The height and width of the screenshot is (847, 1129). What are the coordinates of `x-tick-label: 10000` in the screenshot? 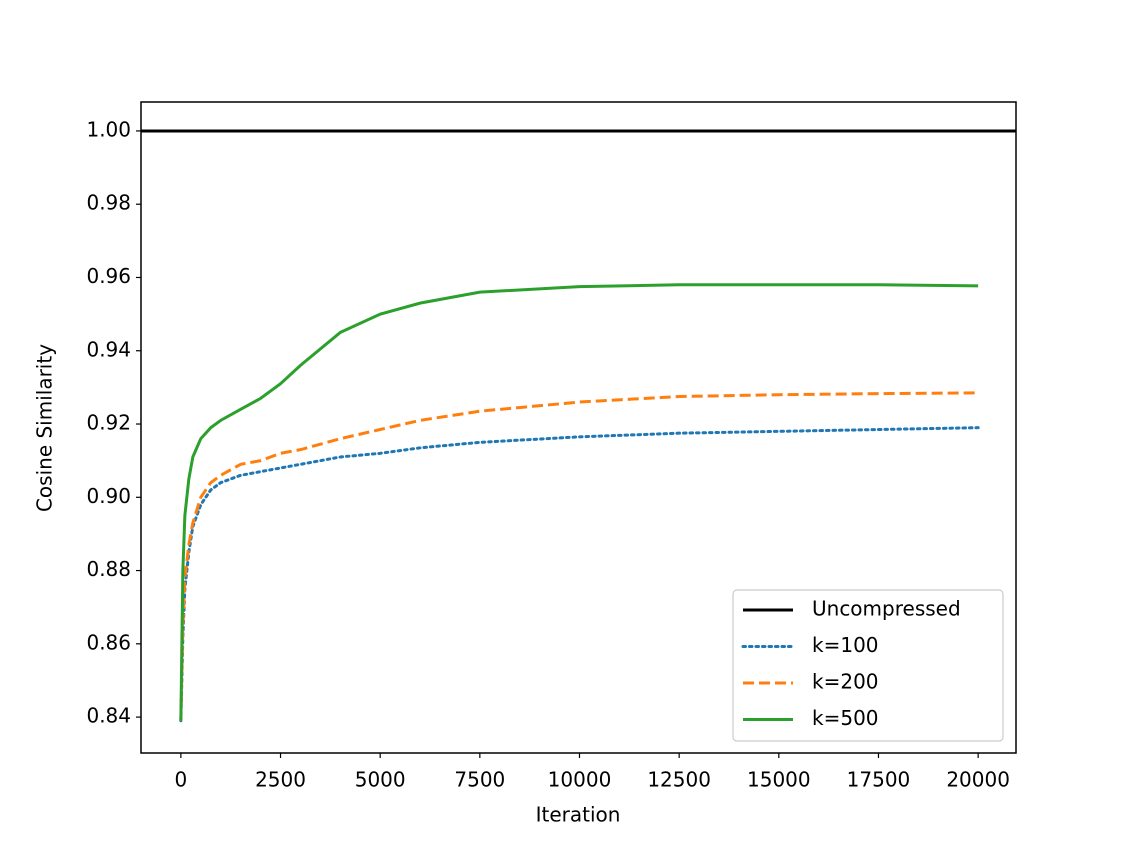 It's located at (580, 780).